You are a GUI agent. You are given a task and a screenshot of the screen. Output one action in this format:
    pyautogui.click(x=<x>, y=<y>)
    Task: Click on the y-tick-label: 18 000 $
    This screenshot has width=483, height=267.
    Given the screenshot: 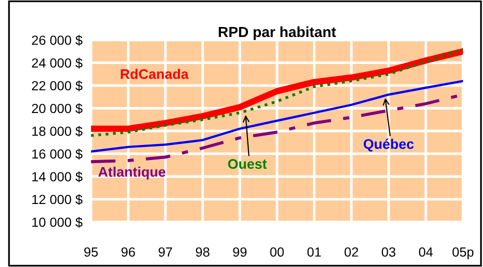 What is the action you would take?
    pyautogui.click(x=57, y=131)
    